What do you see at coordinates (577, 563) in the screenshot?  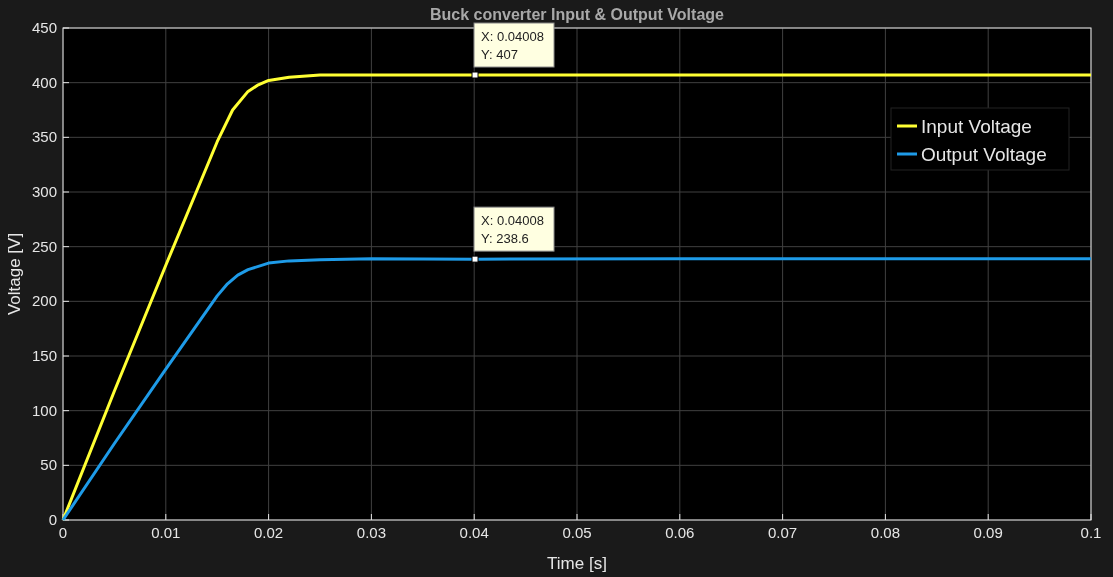 I see `x-axis-title: Time [s]` at bounding box center [577, 563].